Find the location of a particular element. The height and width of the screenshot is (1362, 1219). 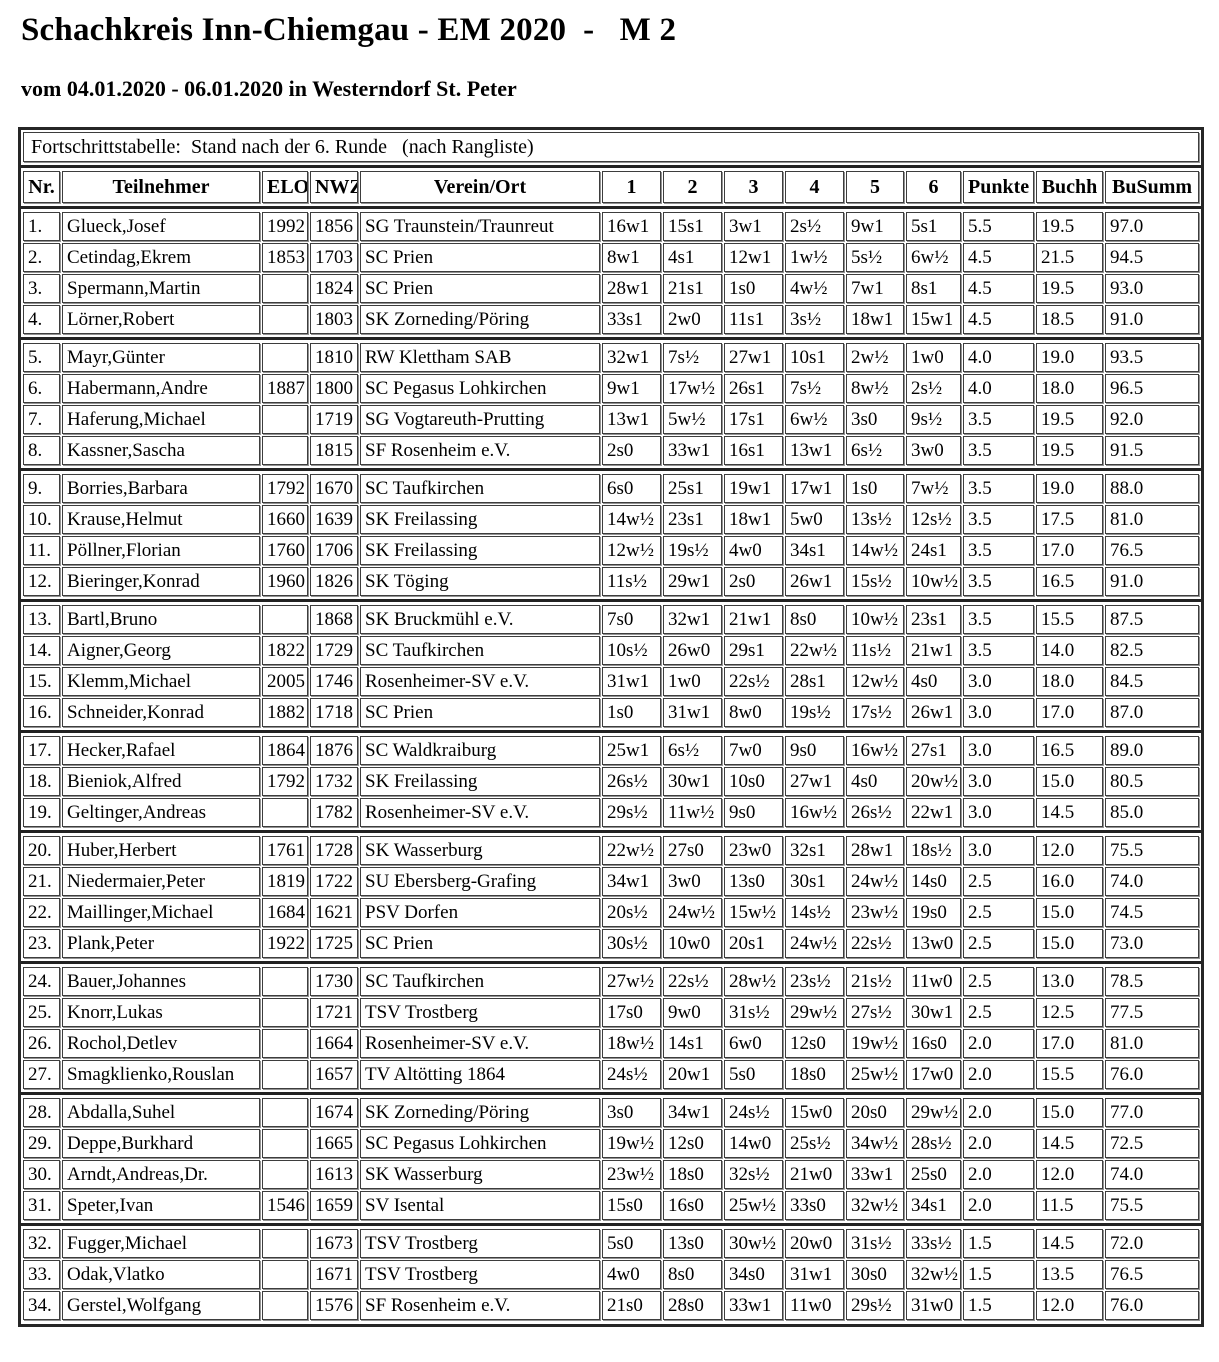

cell-round-4: 18s0 is located at coordinates (814, 1074).